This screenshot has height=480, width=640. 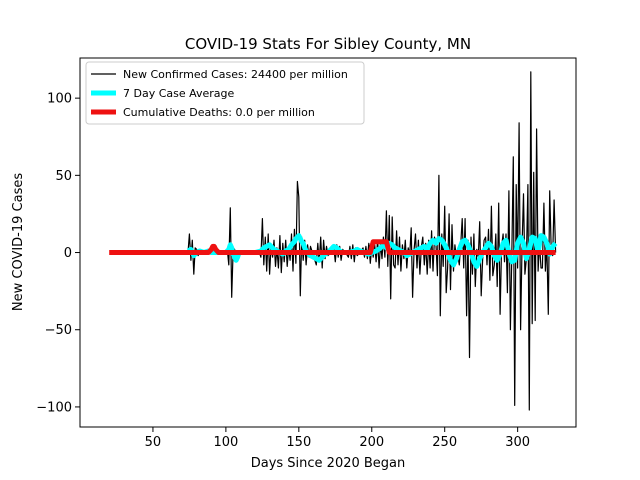 I want to click on legend-box, so click(x=225, y=93).